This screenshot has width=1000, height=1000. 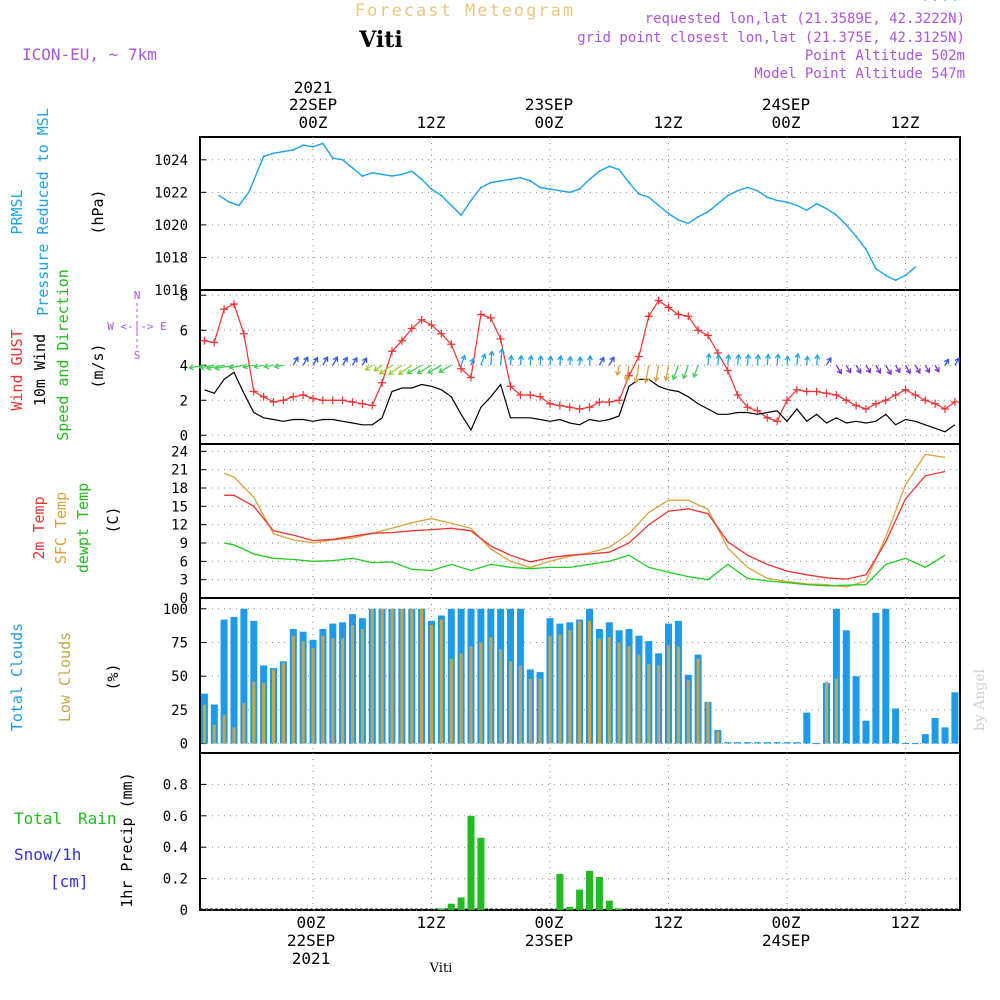 What do you see at coordinates (175, 848) in the screenshot?
I see `precip-ytick-label: 0.4` at bounding box center [175, 848].